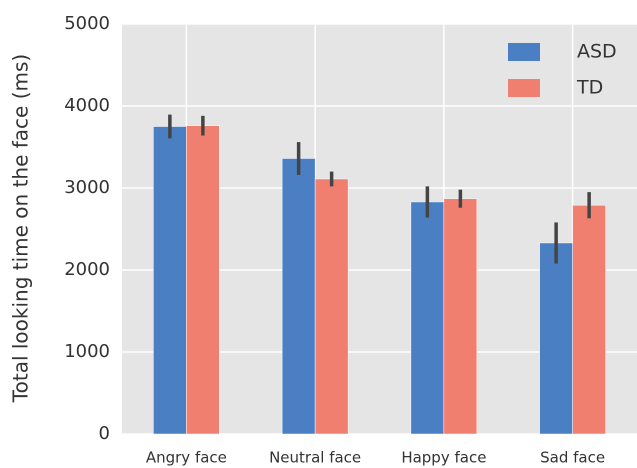 This screenshot has height=468, width=637. What do you see at coordinates (87, 269) in the screenshot?
I see `y-tick-label: 2000` at bounding box center [87, 269].